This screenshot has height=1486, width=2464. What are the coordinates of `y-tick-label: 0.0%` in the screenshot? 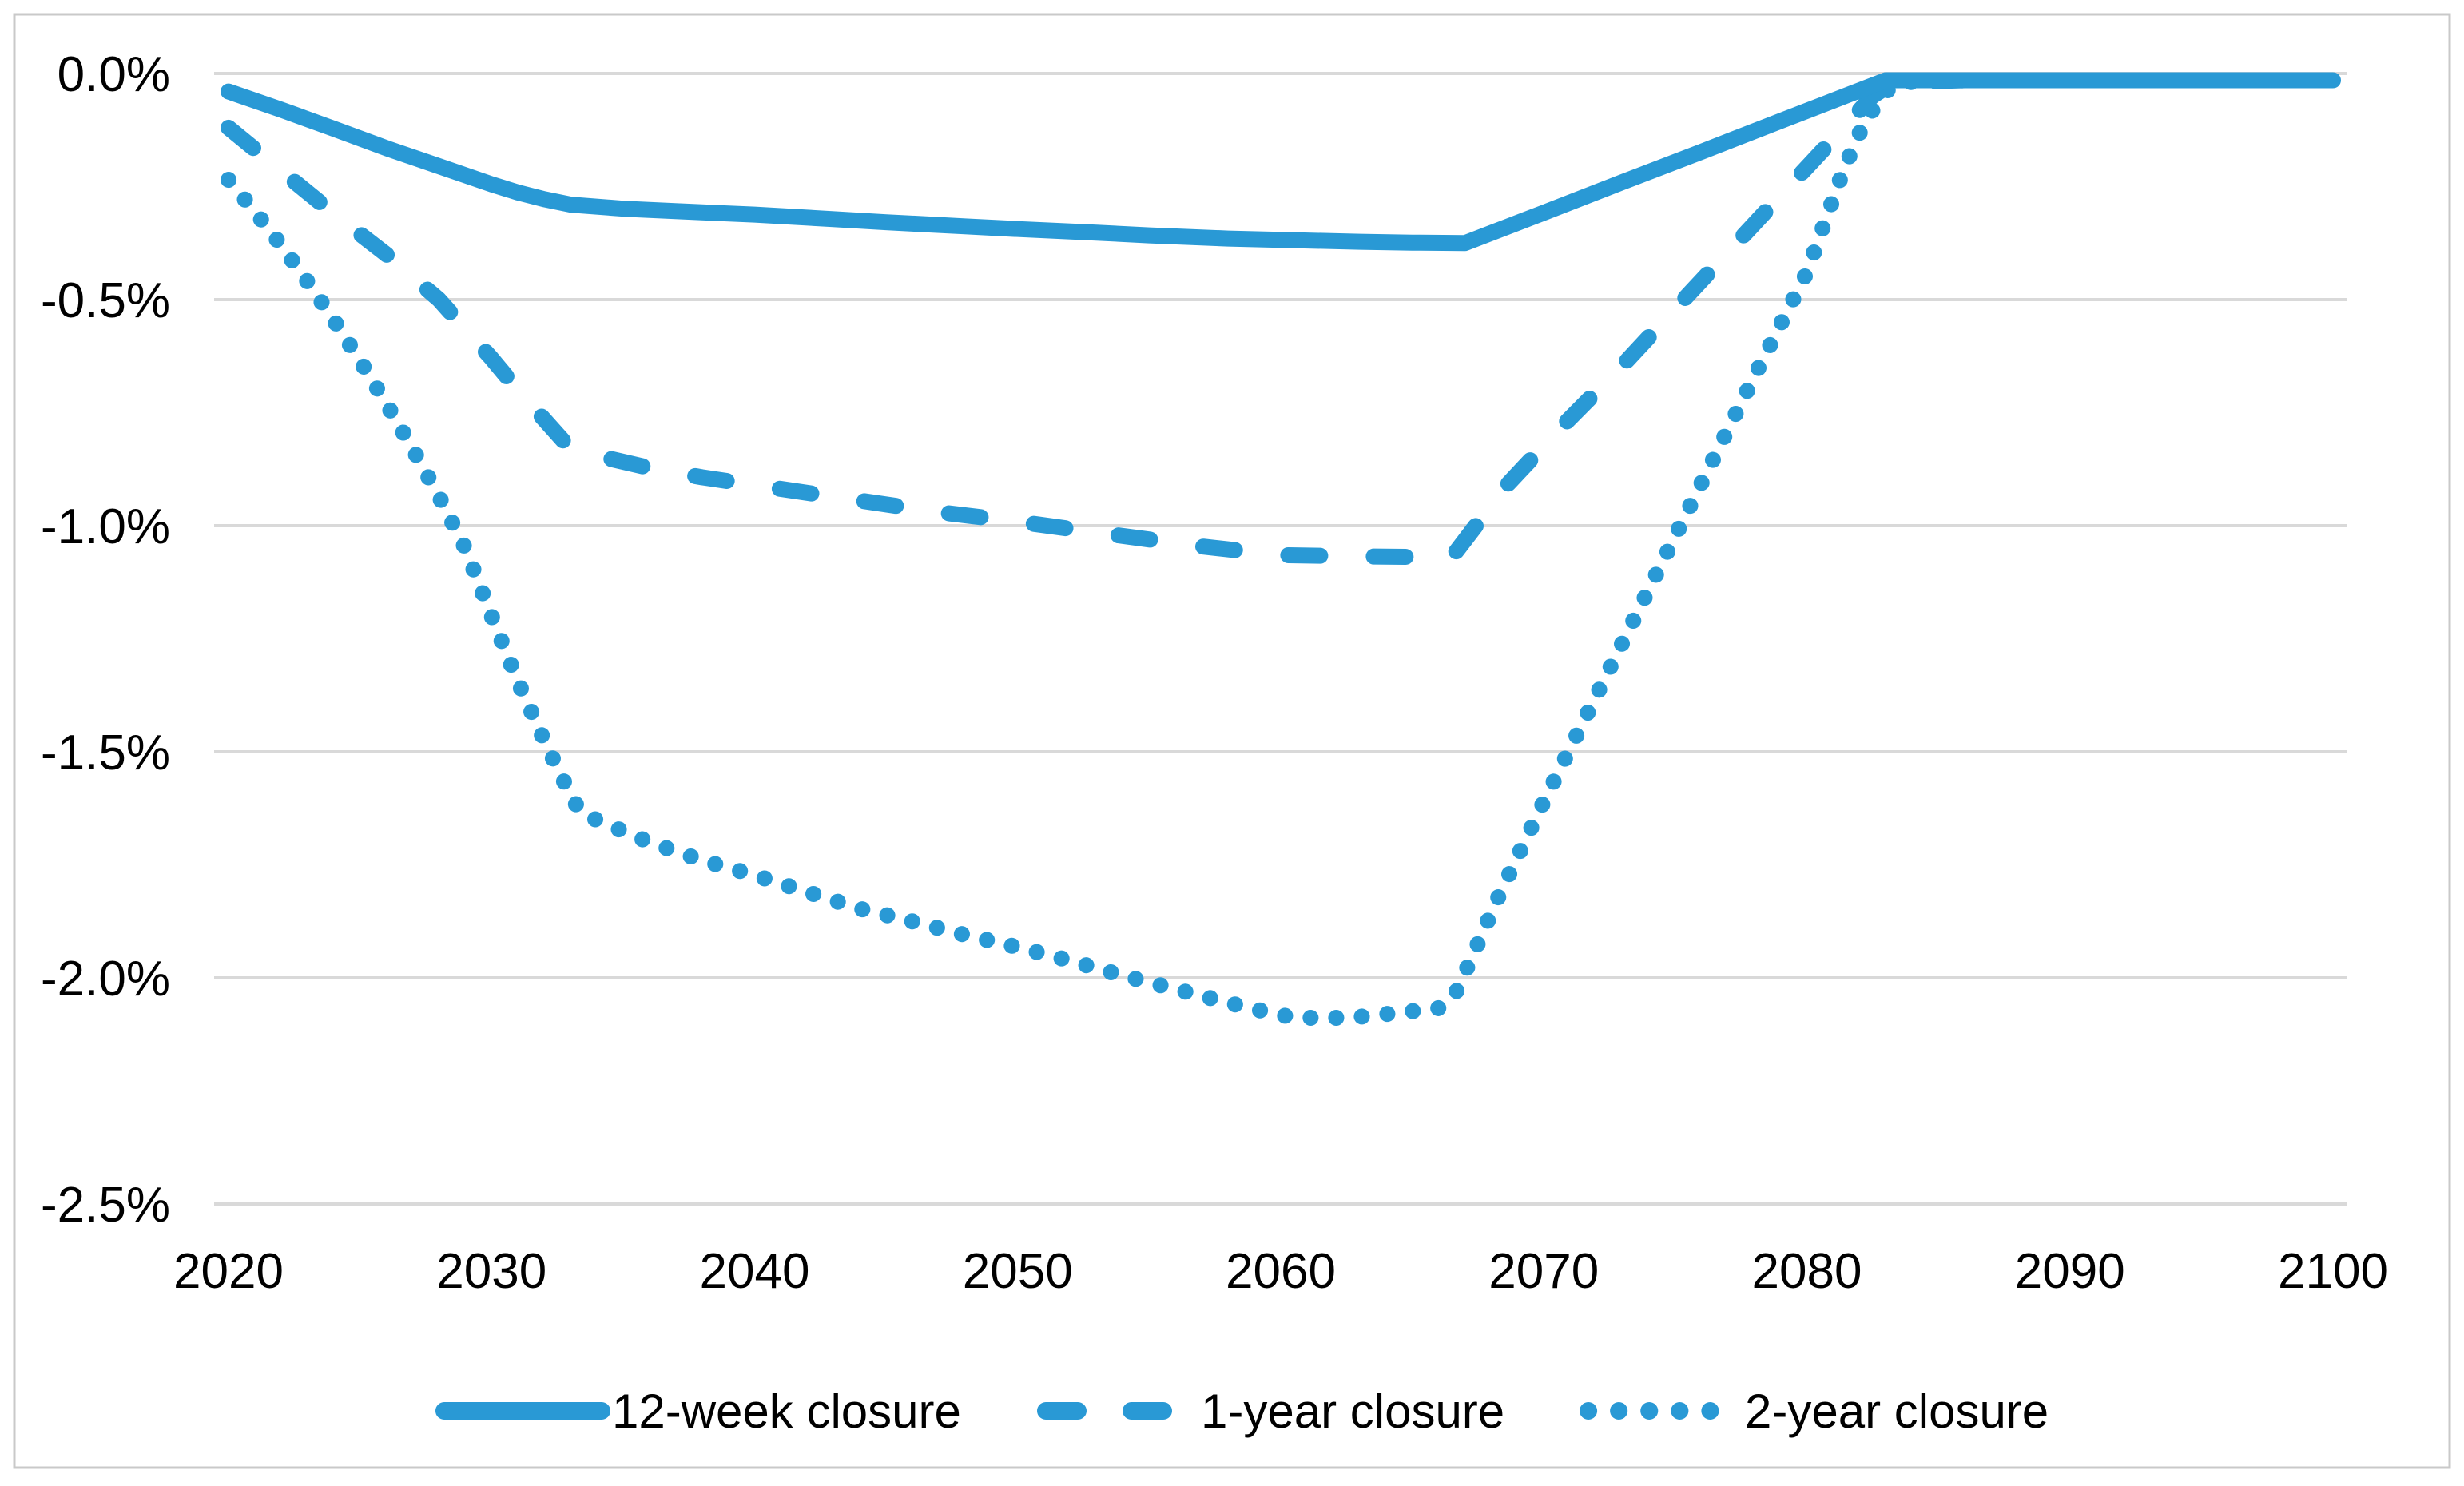 It's located at (114, 74).